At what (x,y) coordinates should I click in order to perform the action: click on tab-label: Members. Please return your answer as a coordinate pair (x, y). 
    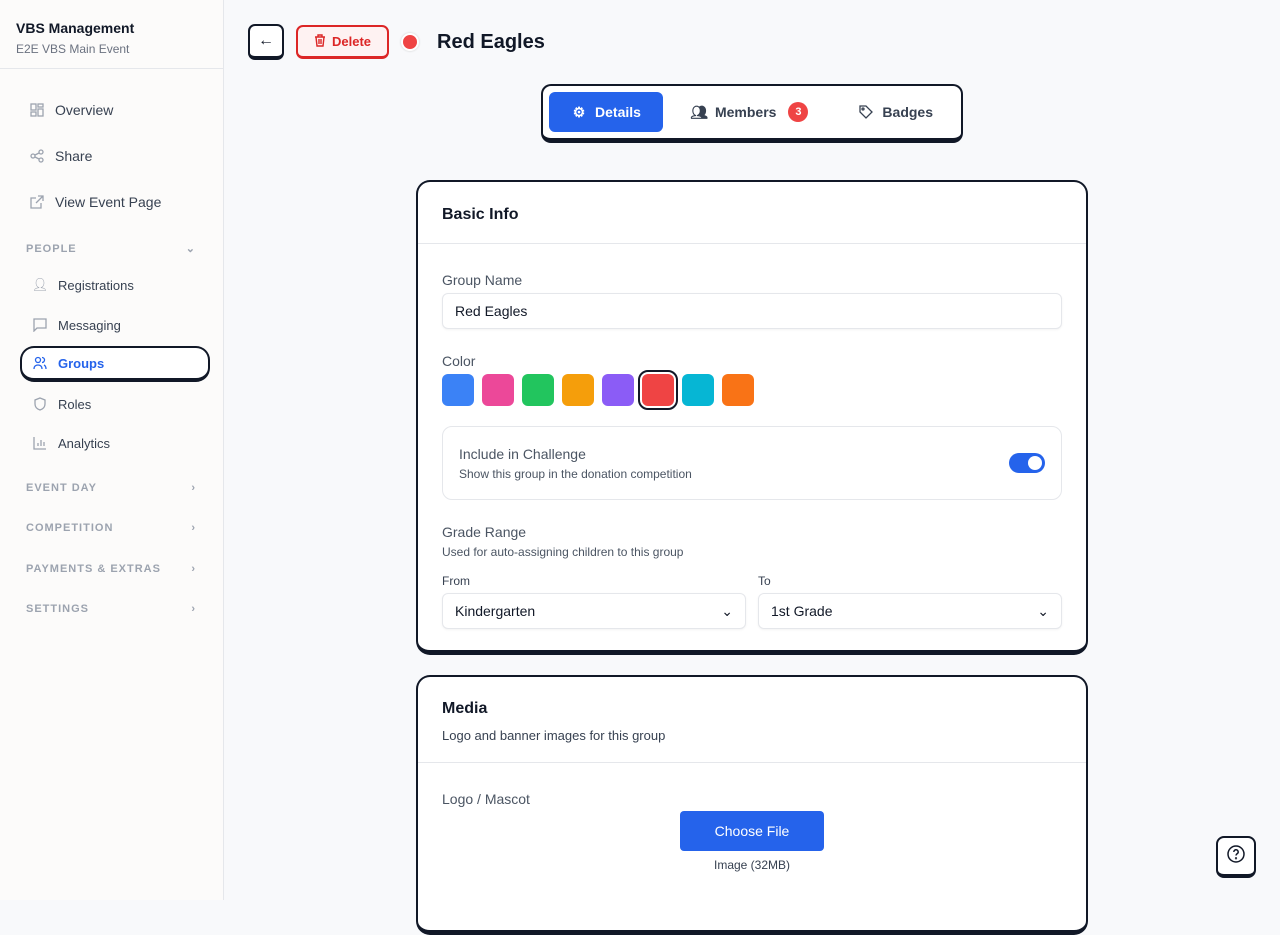
    Looking at the image, I should click on (745, 112).